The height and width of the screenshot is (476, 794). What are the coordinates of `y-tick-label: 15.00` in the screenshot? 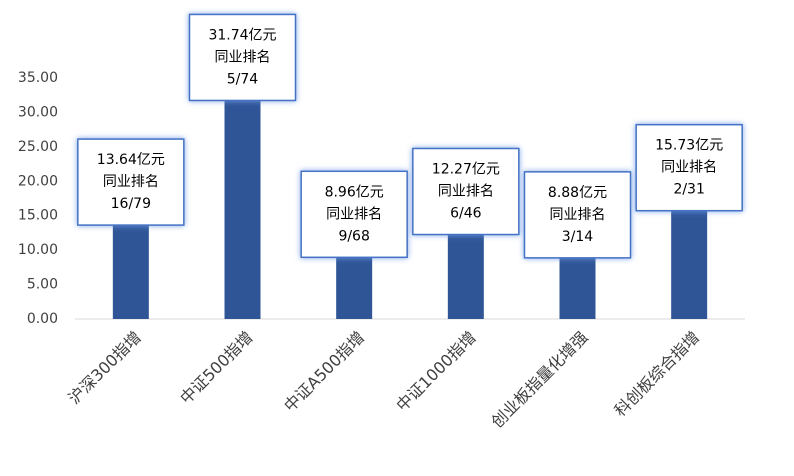 It's located at (38, 216).